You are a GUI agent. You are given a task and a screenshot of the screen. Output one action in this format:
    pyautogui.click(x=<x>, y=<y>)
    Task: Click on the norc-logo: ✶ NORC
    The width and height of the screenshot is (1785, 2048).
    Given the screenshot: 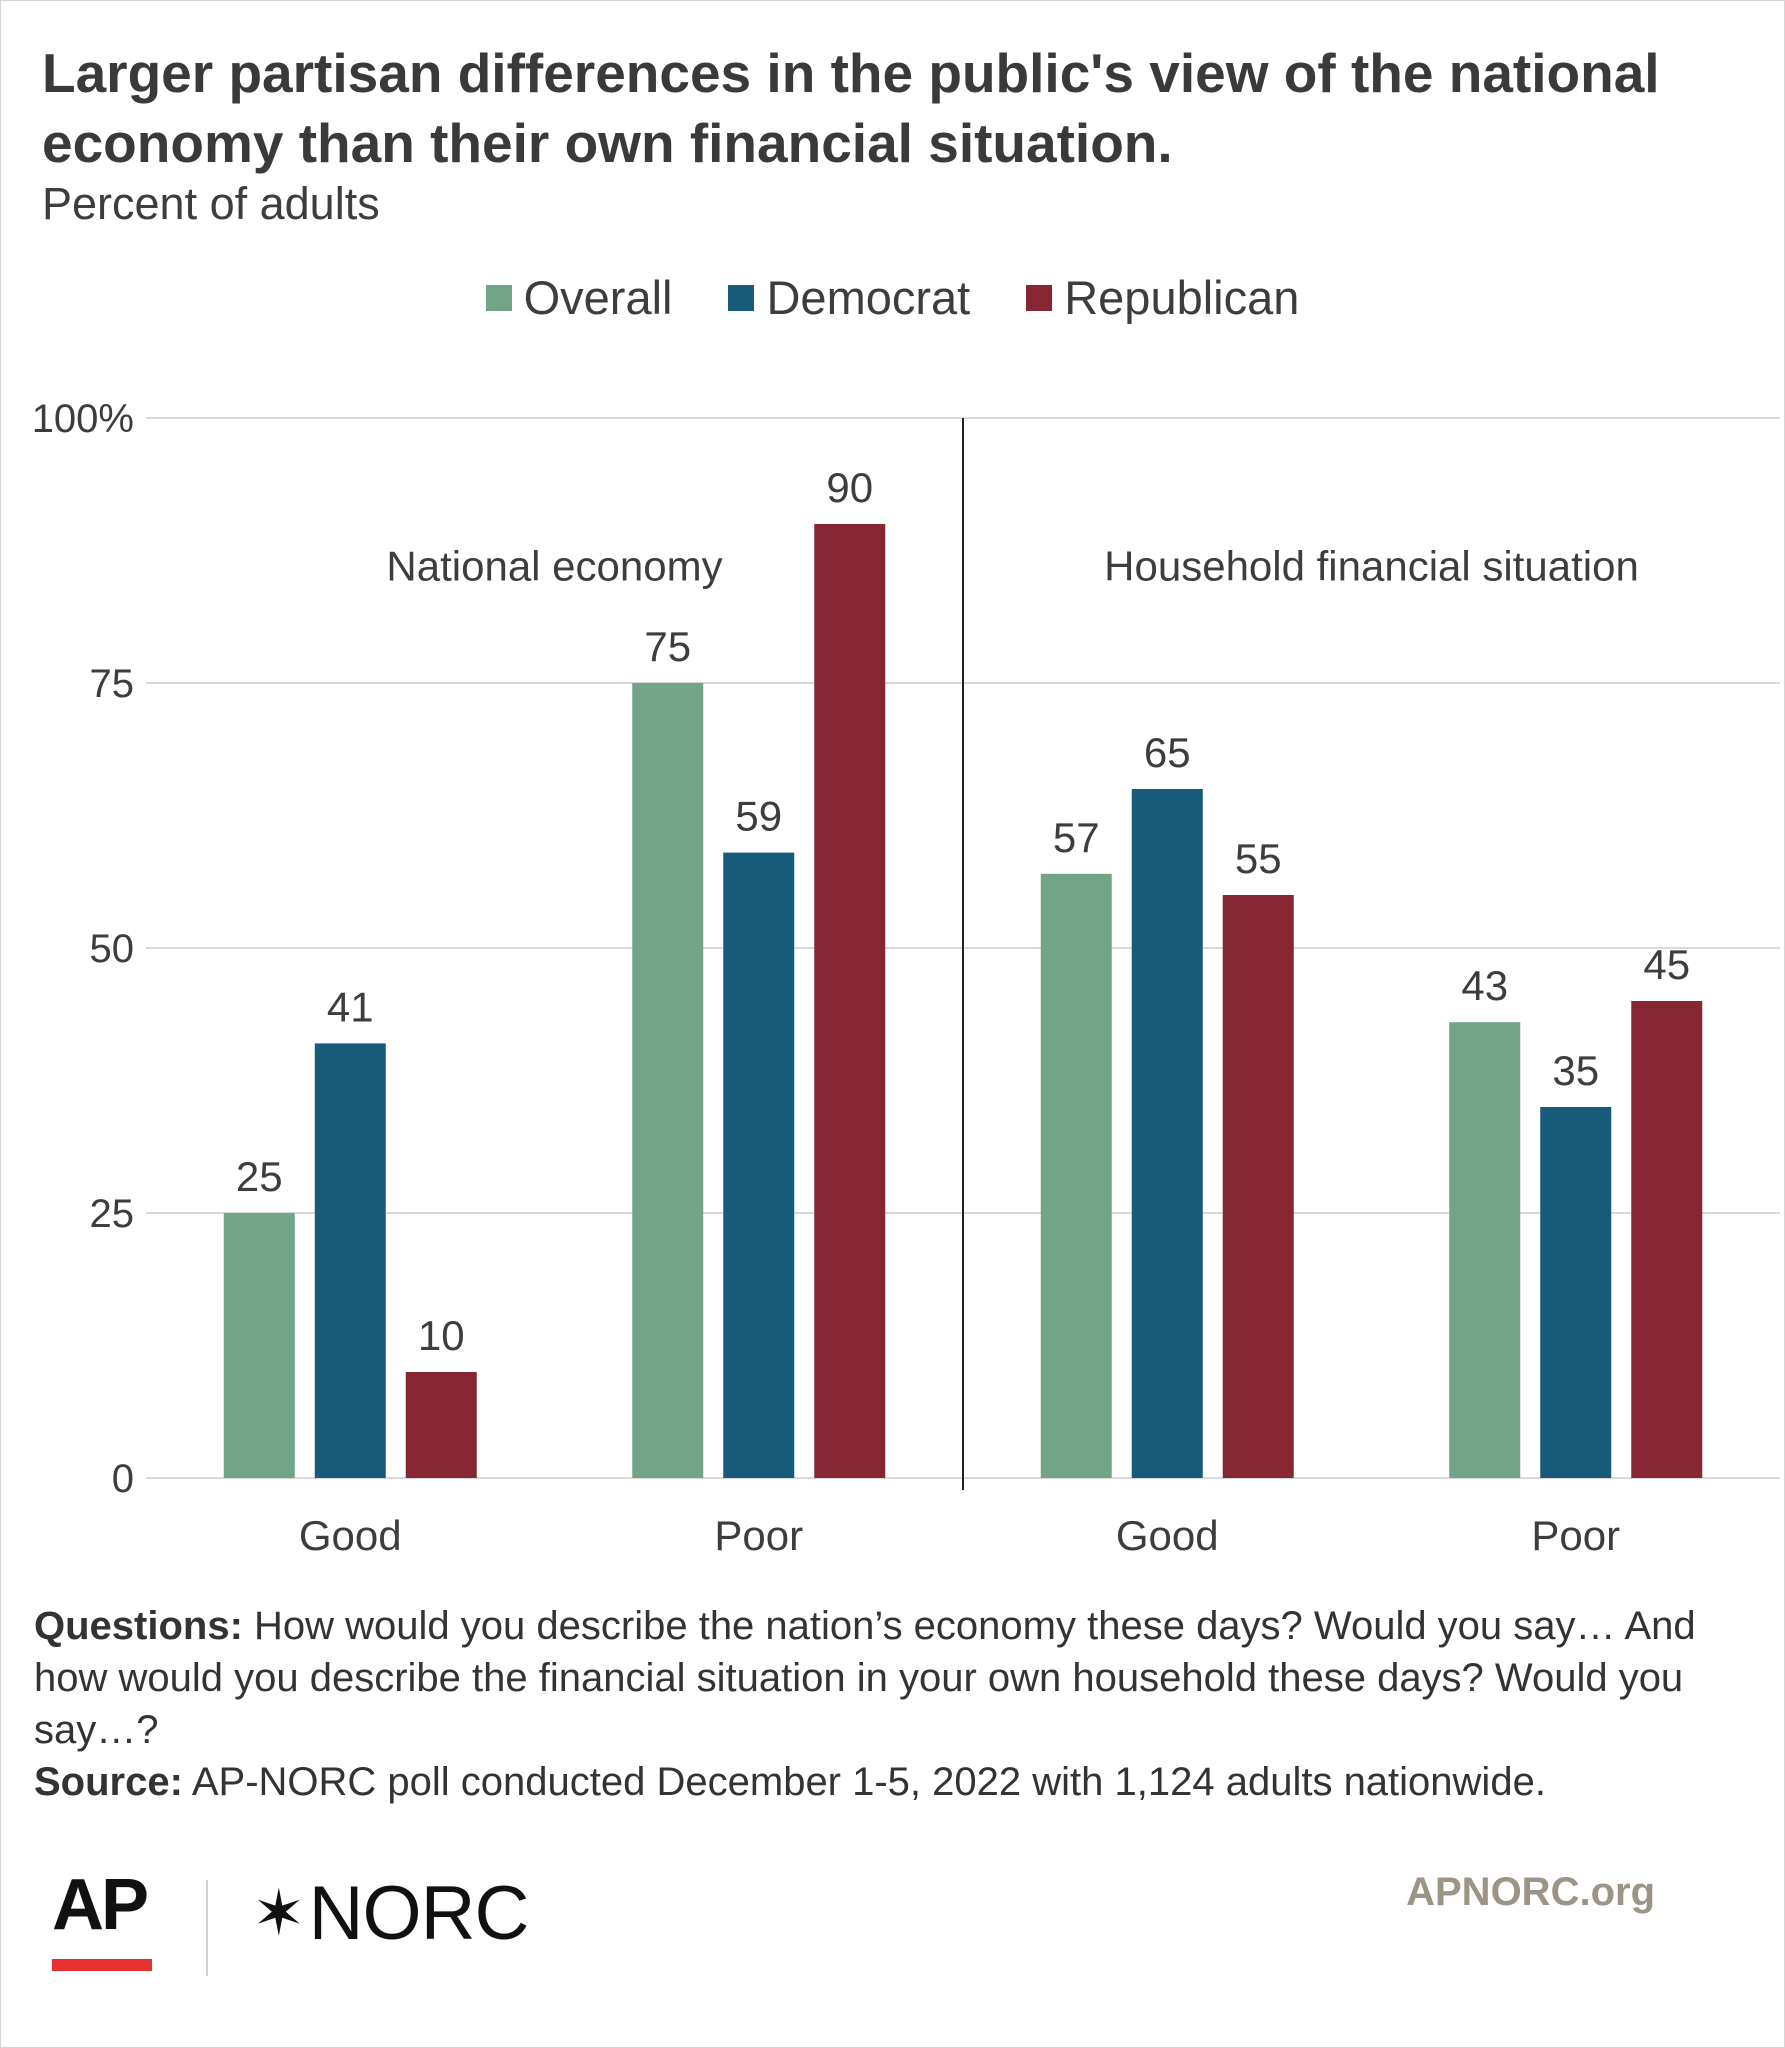 What is the action you would take?
    pyautogui.click(x=391, y=1913)
    